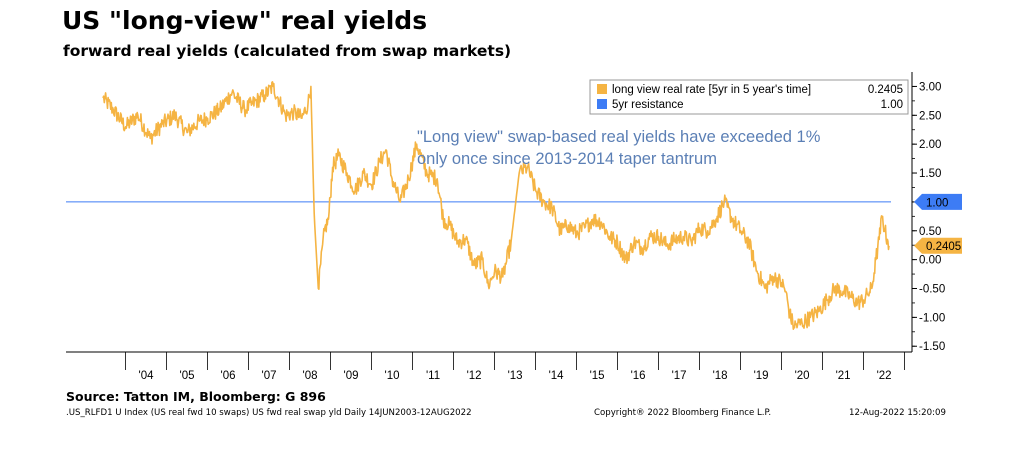 The height and width of the screenshot is (461, 1024). What do you see at coordinates (943, 247) in the screenshot?
I see `value-tag-last-label: 0.2405` at bounding box center [943, 247].